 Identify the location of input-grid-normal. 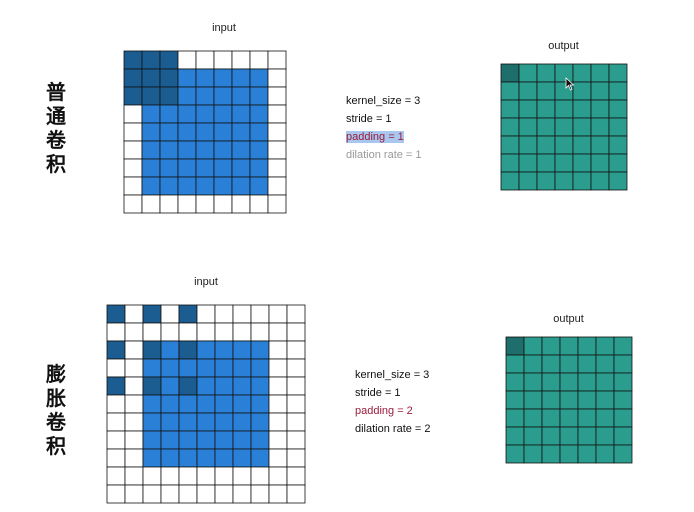
(205, 132).